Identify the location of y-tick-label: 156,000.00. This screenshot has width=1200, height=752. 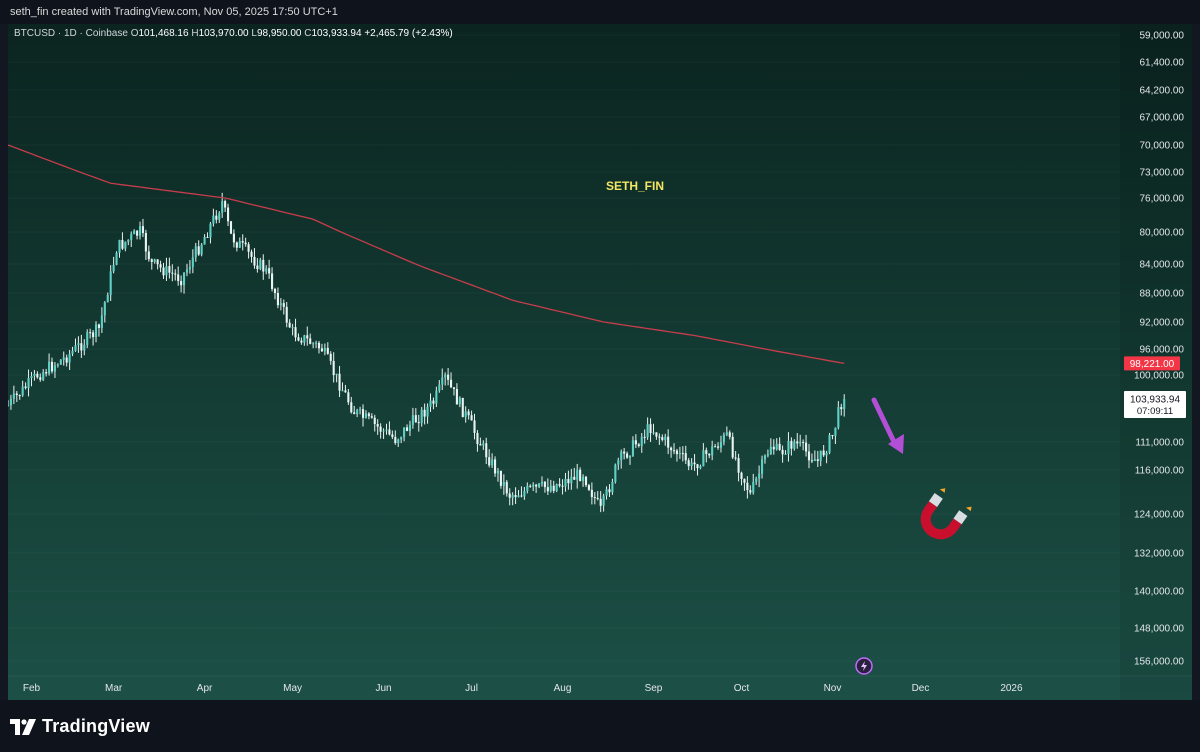
(1159, 662).